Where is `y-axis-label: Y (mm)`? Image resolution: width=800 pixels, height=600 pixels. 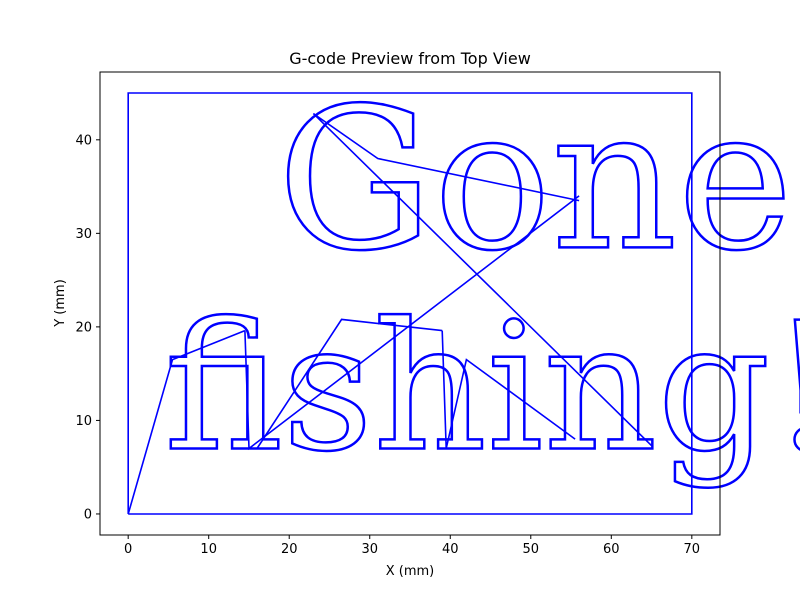
y-axis-label: Y (mm) is located at coordinates (60, 303).